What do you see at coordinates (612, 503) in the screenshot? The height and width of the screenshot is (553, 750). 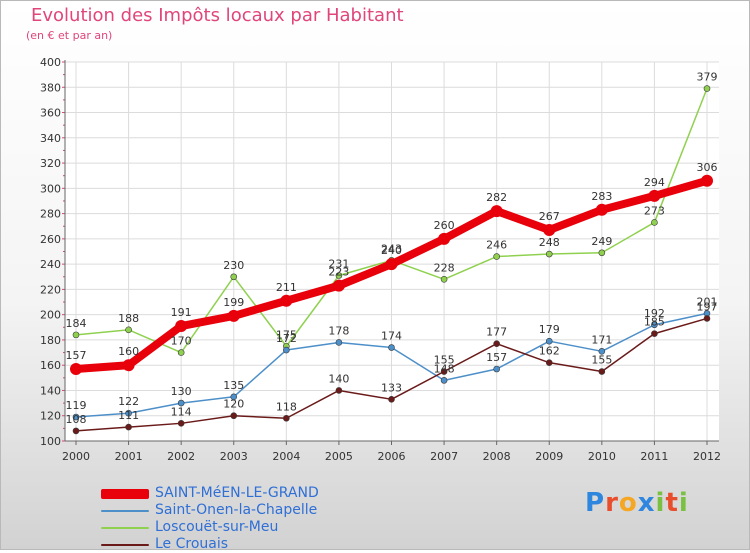 I see `logo-letter: r` at bounding box center [612, 503].